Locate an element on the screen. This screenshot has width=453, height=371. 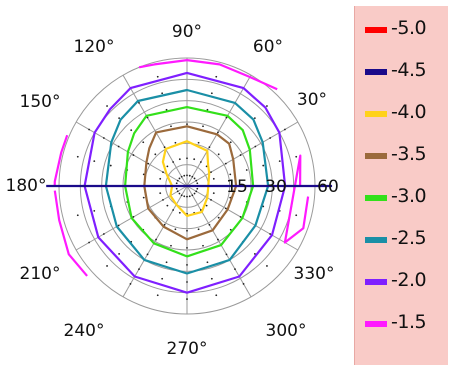
legend-item: -1.5 is located at coordinates (401, 323).